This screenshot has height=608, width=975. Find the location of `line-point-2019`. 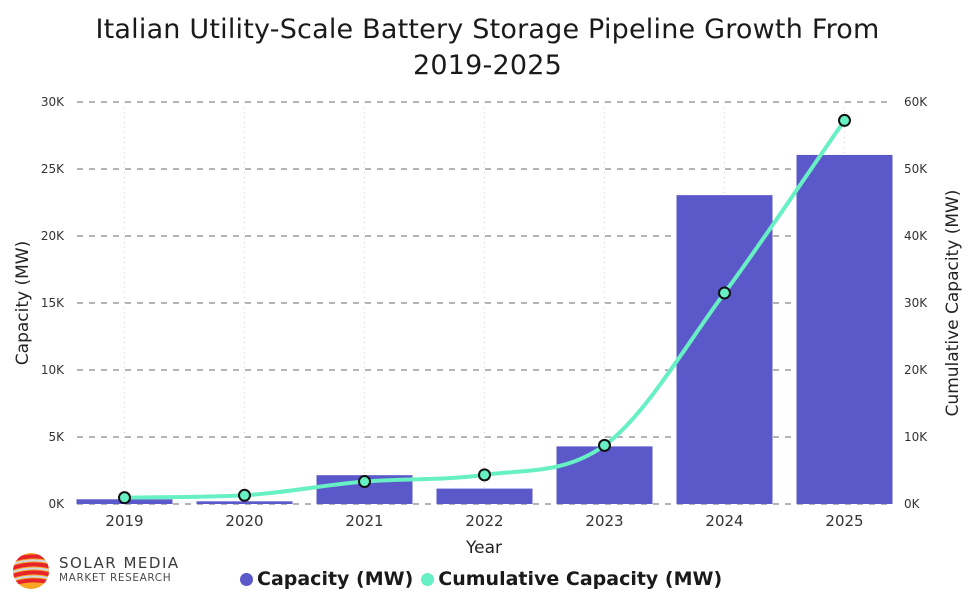

line-point-2019 is located at coordinates (124, 498).